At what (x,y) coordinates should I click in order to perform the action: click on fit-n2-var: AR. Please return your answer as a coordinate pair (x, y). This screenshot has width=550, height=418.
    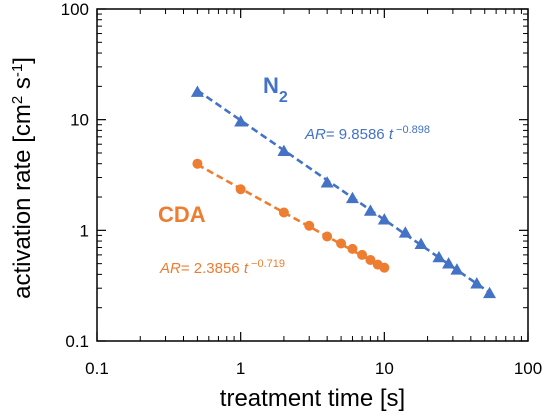
    Looking at the image, I should click on (315, 134).